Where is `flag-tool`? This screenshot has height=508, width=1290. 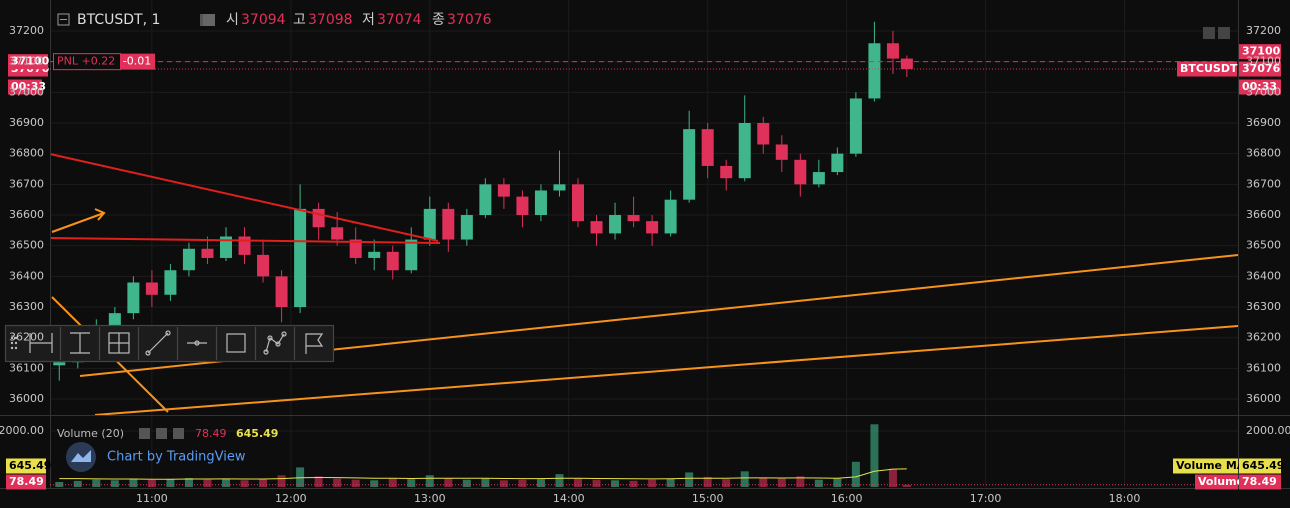 flag-tool is located at coordinates (314, 343).